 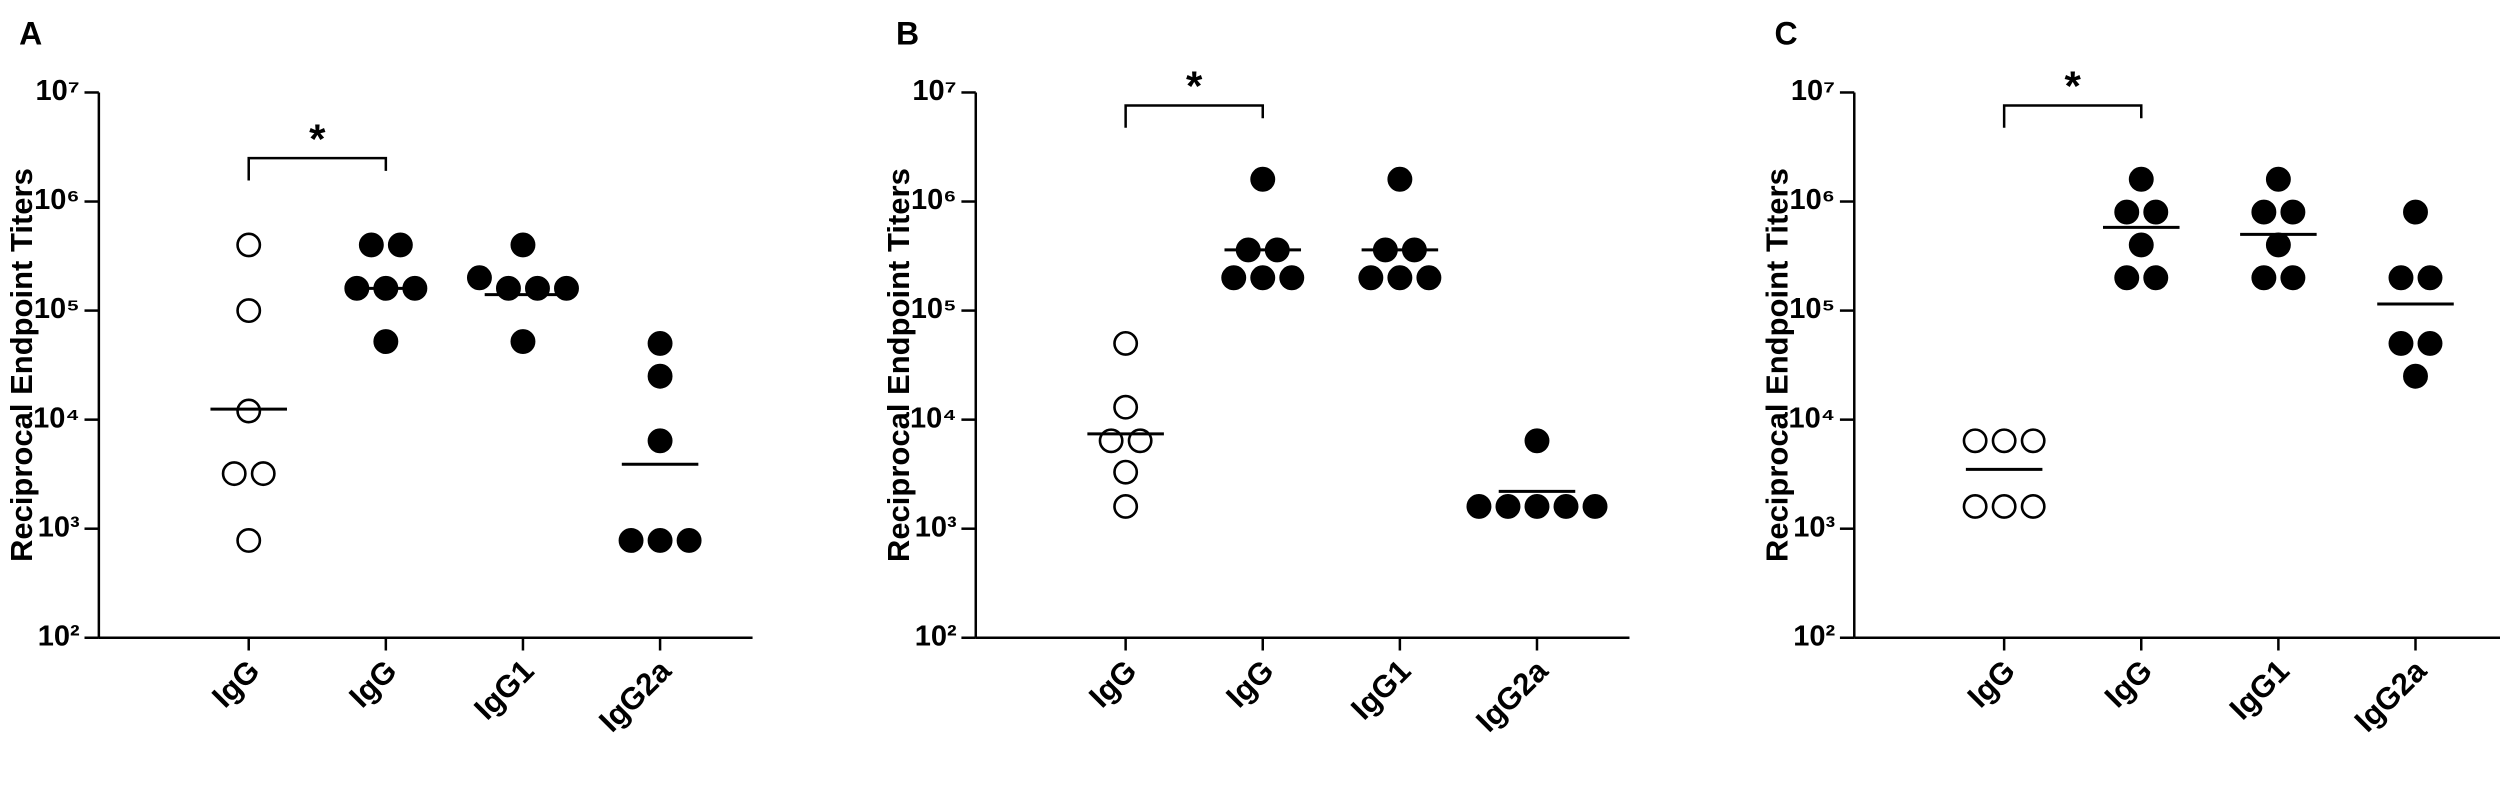 I want to click on panel-label: C, so click(x=1786, y=34).